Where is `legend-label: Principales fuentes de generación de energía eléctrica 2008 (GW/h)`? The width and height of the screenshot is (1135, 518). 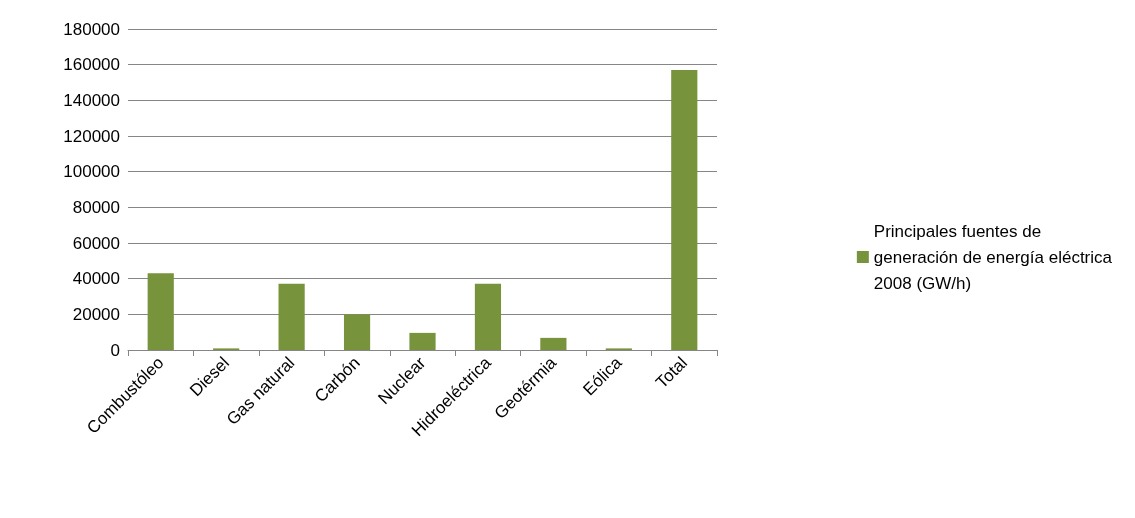 legend-label: Principales fuentes de generación de energía eléctrica 2008 (GW/h) is located at coordinates (993, 257).